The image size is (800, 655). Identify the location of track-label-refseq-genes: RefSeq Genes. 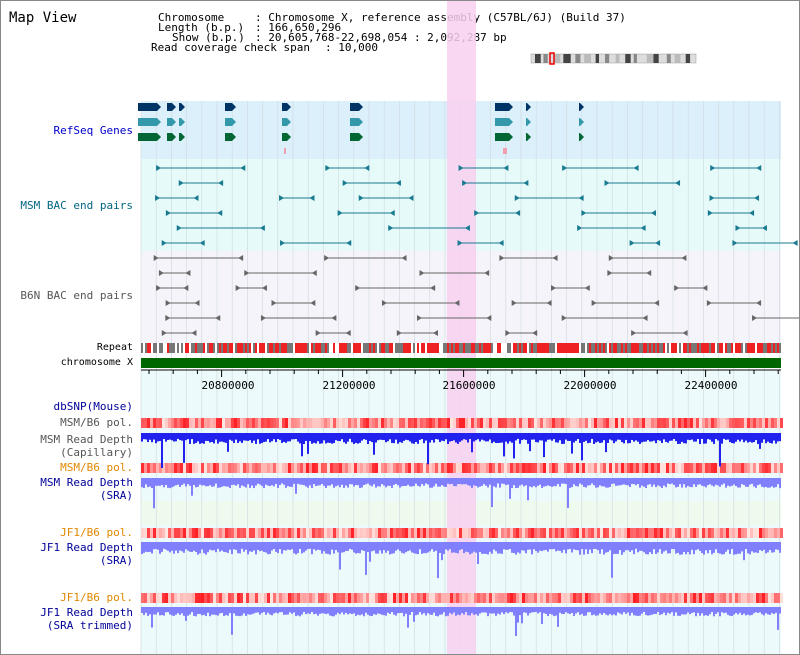
(93, 130).